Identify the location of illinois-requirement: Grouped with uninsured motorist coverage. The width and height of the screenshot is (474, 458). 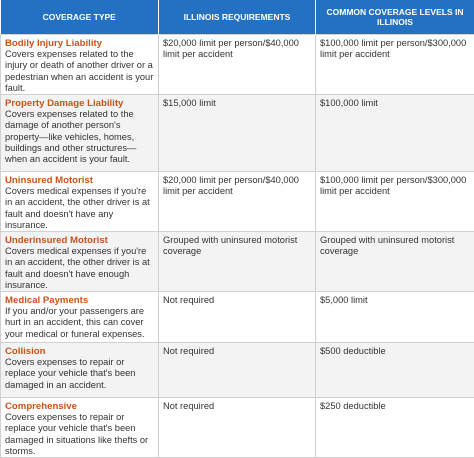
(237, 262).